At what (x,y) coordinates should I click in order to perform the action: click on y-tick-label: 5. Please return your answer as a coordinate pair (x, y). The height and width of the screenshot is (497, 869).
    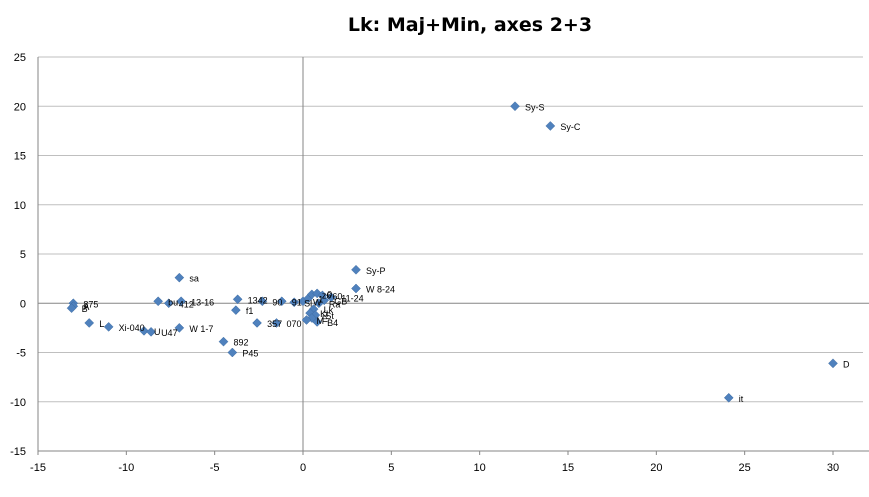
    Looking at the image, I should click on (23, 255).